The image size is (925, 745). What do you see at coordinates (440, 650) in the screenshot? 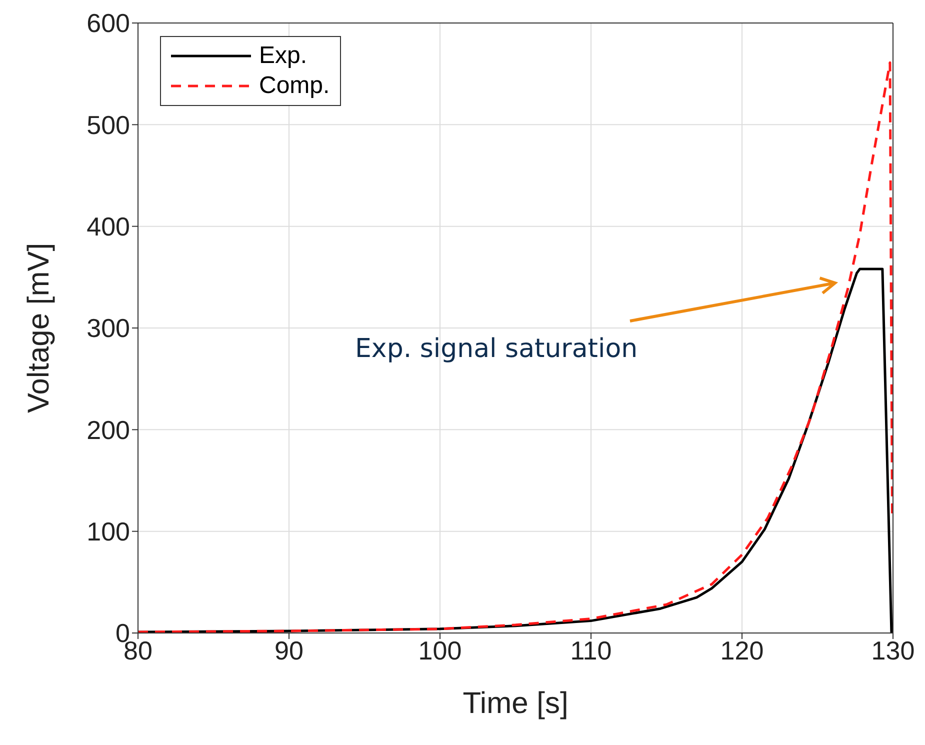
I see `x-tick-label: 100` at bounding box center [440, 650].